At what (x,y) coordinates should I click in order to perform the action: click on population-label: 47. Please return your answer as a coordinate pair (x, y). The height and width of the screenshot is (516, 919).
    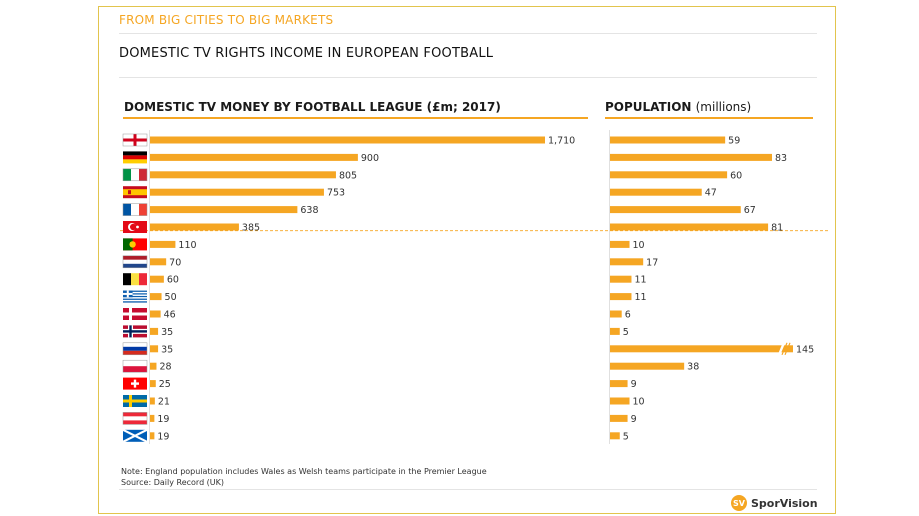
    Looking at the image, I should click on (711, 193).